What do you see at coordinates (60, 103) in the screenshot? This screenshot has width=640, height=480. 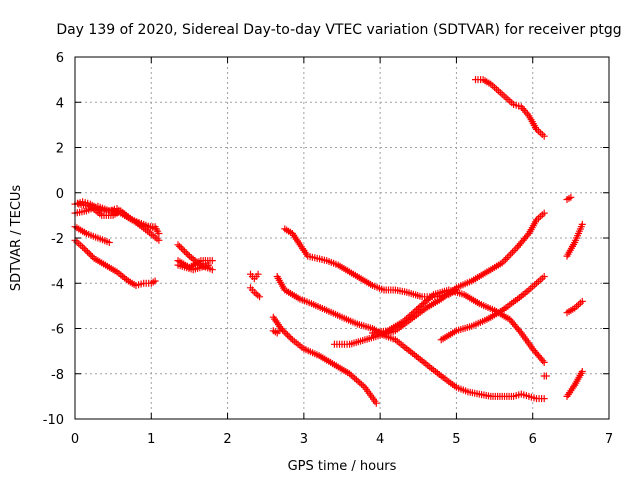 I see `y-tick-label: 4` at bounding box center [60, 103].